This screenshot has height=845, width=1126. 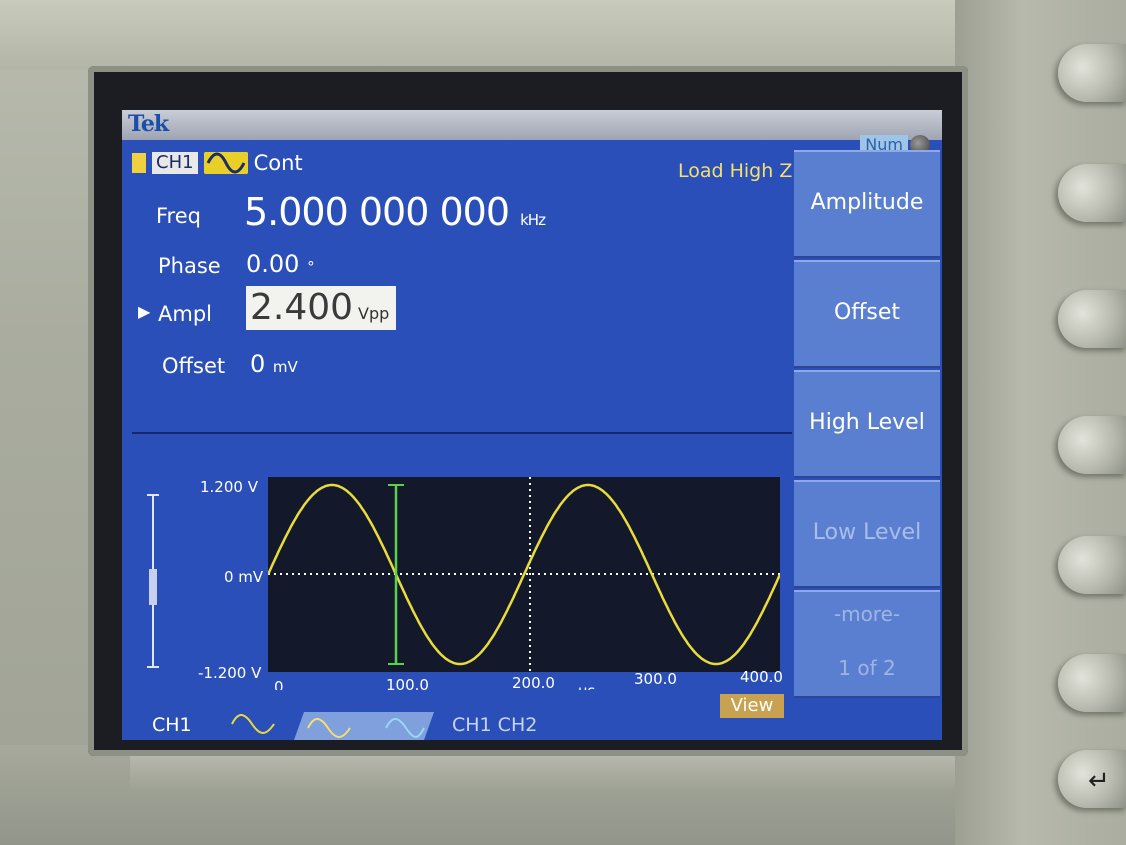 What do you see at coordinates (462, 433) in the screenshot?
I see `section-divider` at bounding box center [462, 433].